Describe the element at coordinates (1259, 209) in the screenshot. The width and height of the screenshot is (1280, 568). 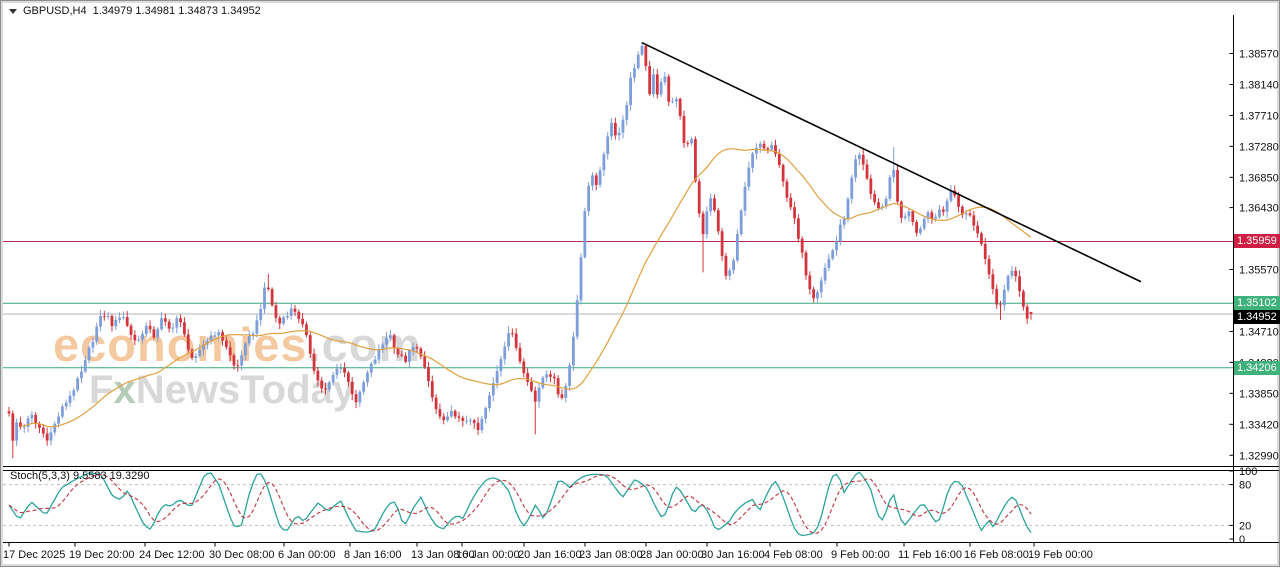
I see `svg-text: 1.36430` at that location.